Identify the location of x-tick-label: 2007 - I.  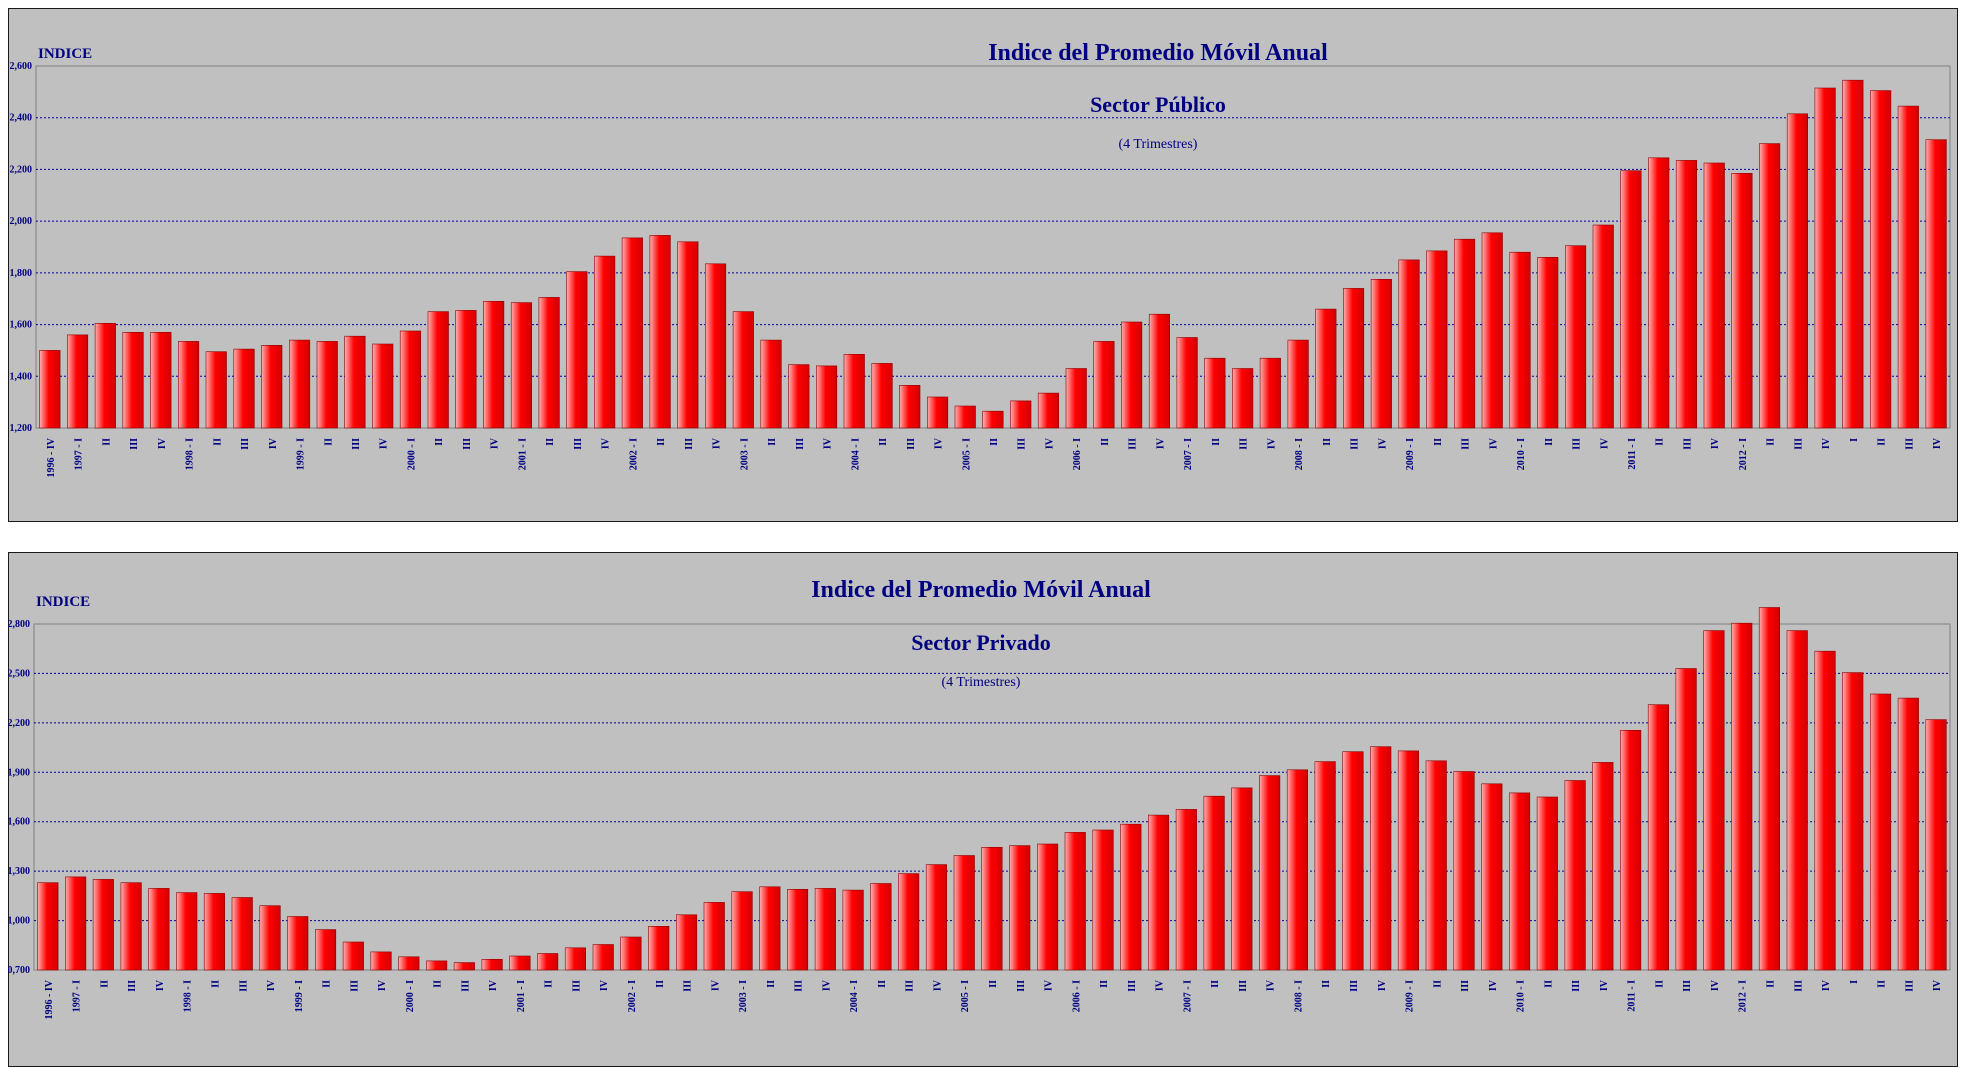
(1188, 454).